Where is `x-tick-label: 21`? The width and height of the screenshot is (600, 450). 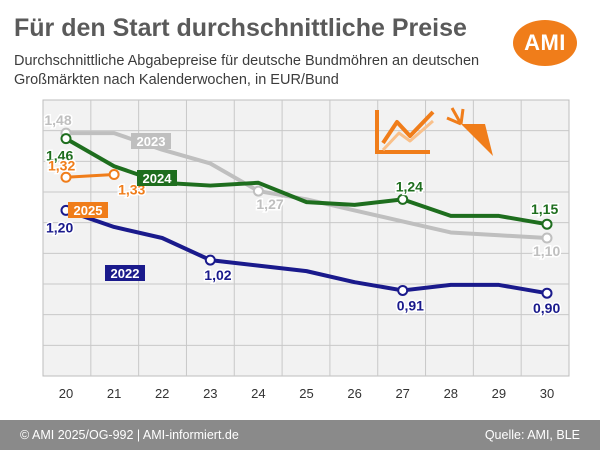 x-tick-label: 21 is located at coordinates (114, 393).